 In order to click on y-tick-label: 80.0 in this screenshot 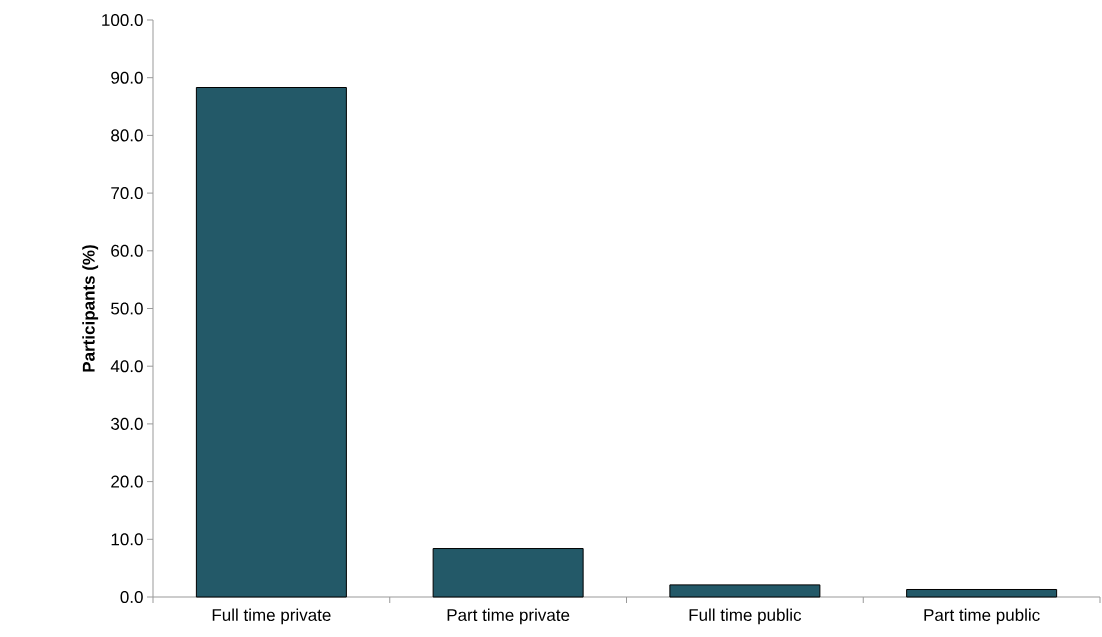, I will do `click(127, 135)`.